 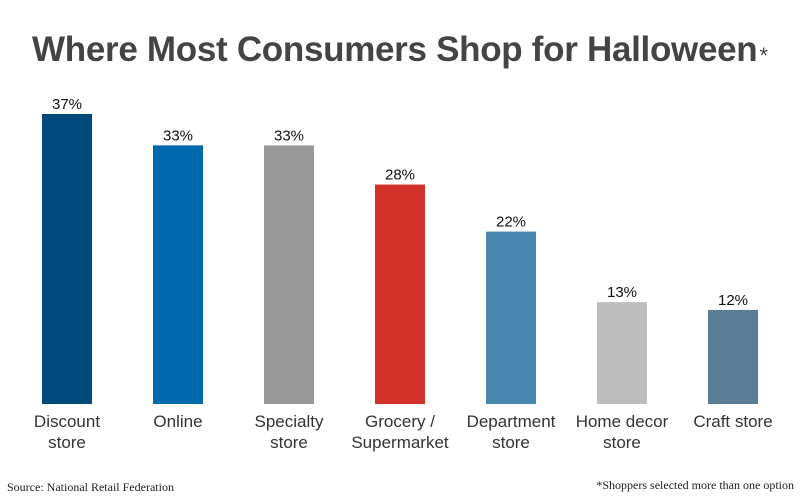 What do you see at coordinates (622, 421) in the screenshot?
I see `category-label-line: Home decor` at bounding box center [622, 421].